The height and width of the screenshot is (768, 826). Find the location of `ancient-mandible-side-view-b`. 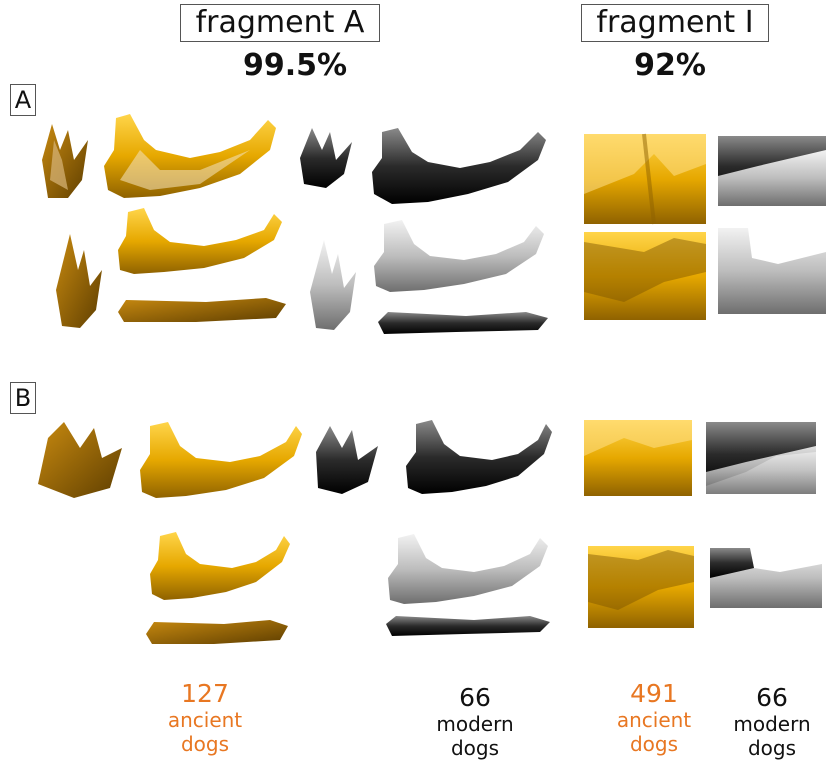

ancient-mandible-side-view-b is located at coordinates (221, 460).